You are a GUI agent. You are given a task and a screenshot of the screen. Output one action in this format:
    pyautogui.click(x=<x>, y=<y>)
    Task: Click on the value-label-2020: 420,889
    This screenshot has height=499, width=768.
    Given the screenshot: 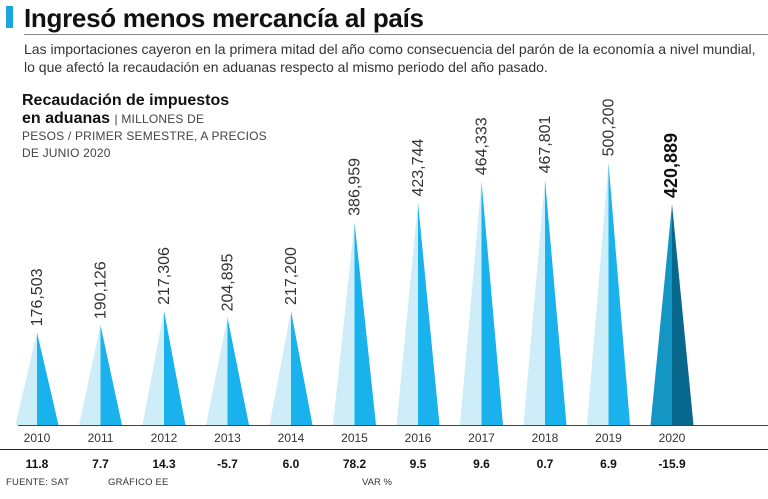 What is the action you would take?
    pyautogui.click(x=671, y=165)
    